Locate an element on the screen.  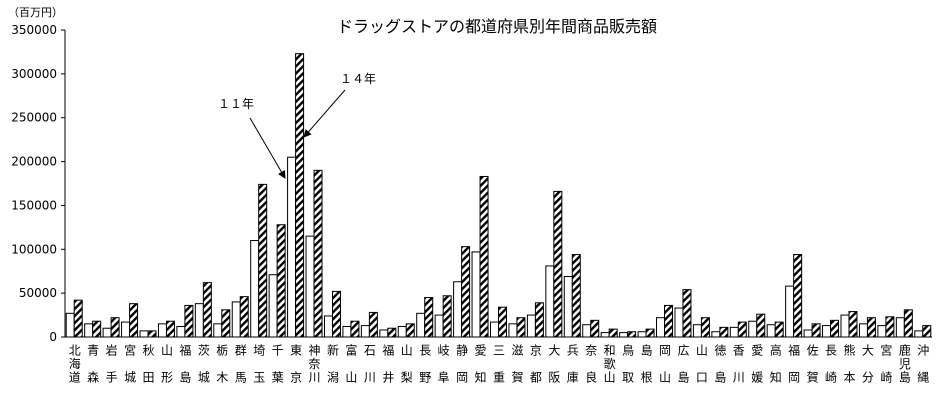
y-tick-label: 350000 is located at coordinates (34, 30).